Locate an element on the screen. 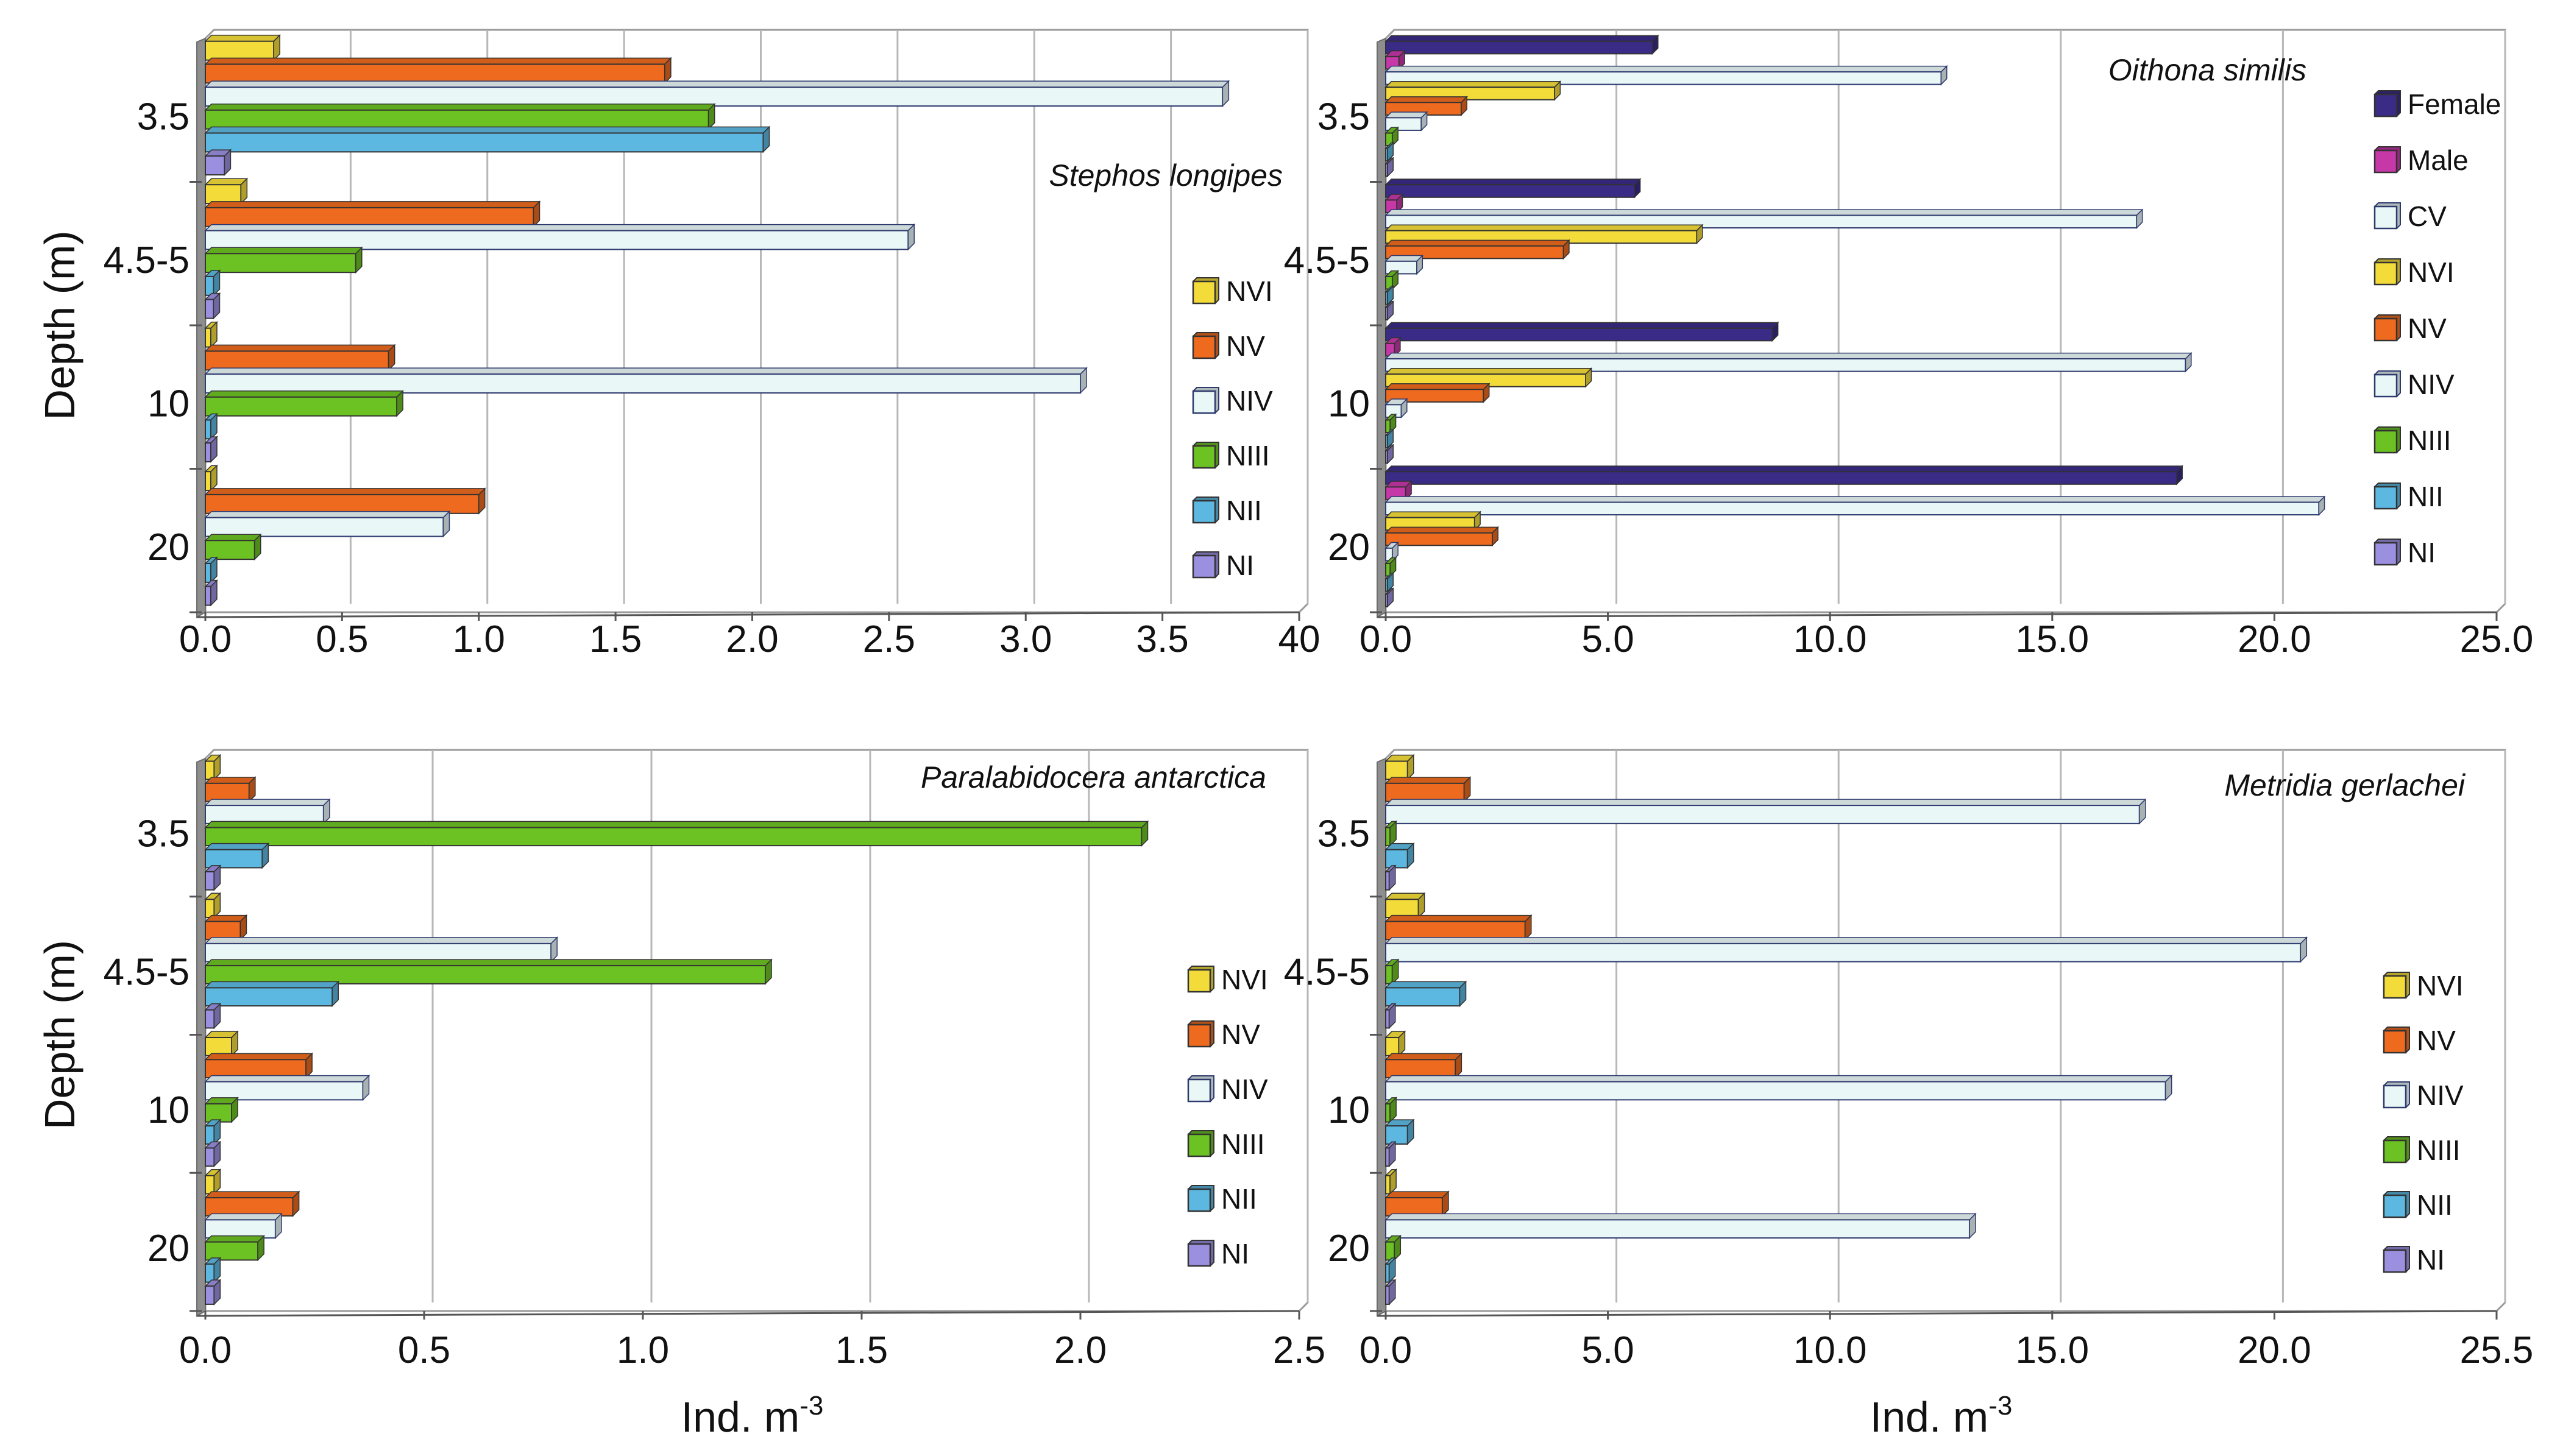 This screenshot has width=2563, height=1456. legend-item: NVI is located at coordinates (1232, 291).